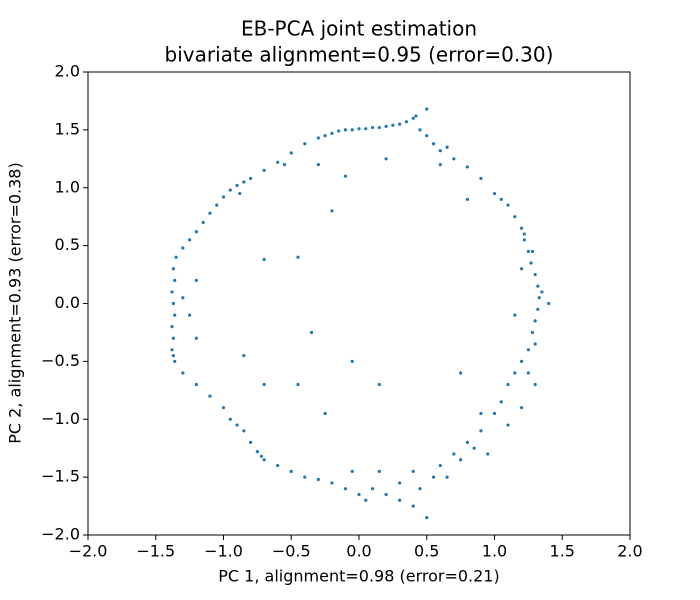  Describe the element at coordinates (359, 55) in the screenshot. I see `chart-subtitle: bivariate alignment=0.95 (error=0.30)` at that location.